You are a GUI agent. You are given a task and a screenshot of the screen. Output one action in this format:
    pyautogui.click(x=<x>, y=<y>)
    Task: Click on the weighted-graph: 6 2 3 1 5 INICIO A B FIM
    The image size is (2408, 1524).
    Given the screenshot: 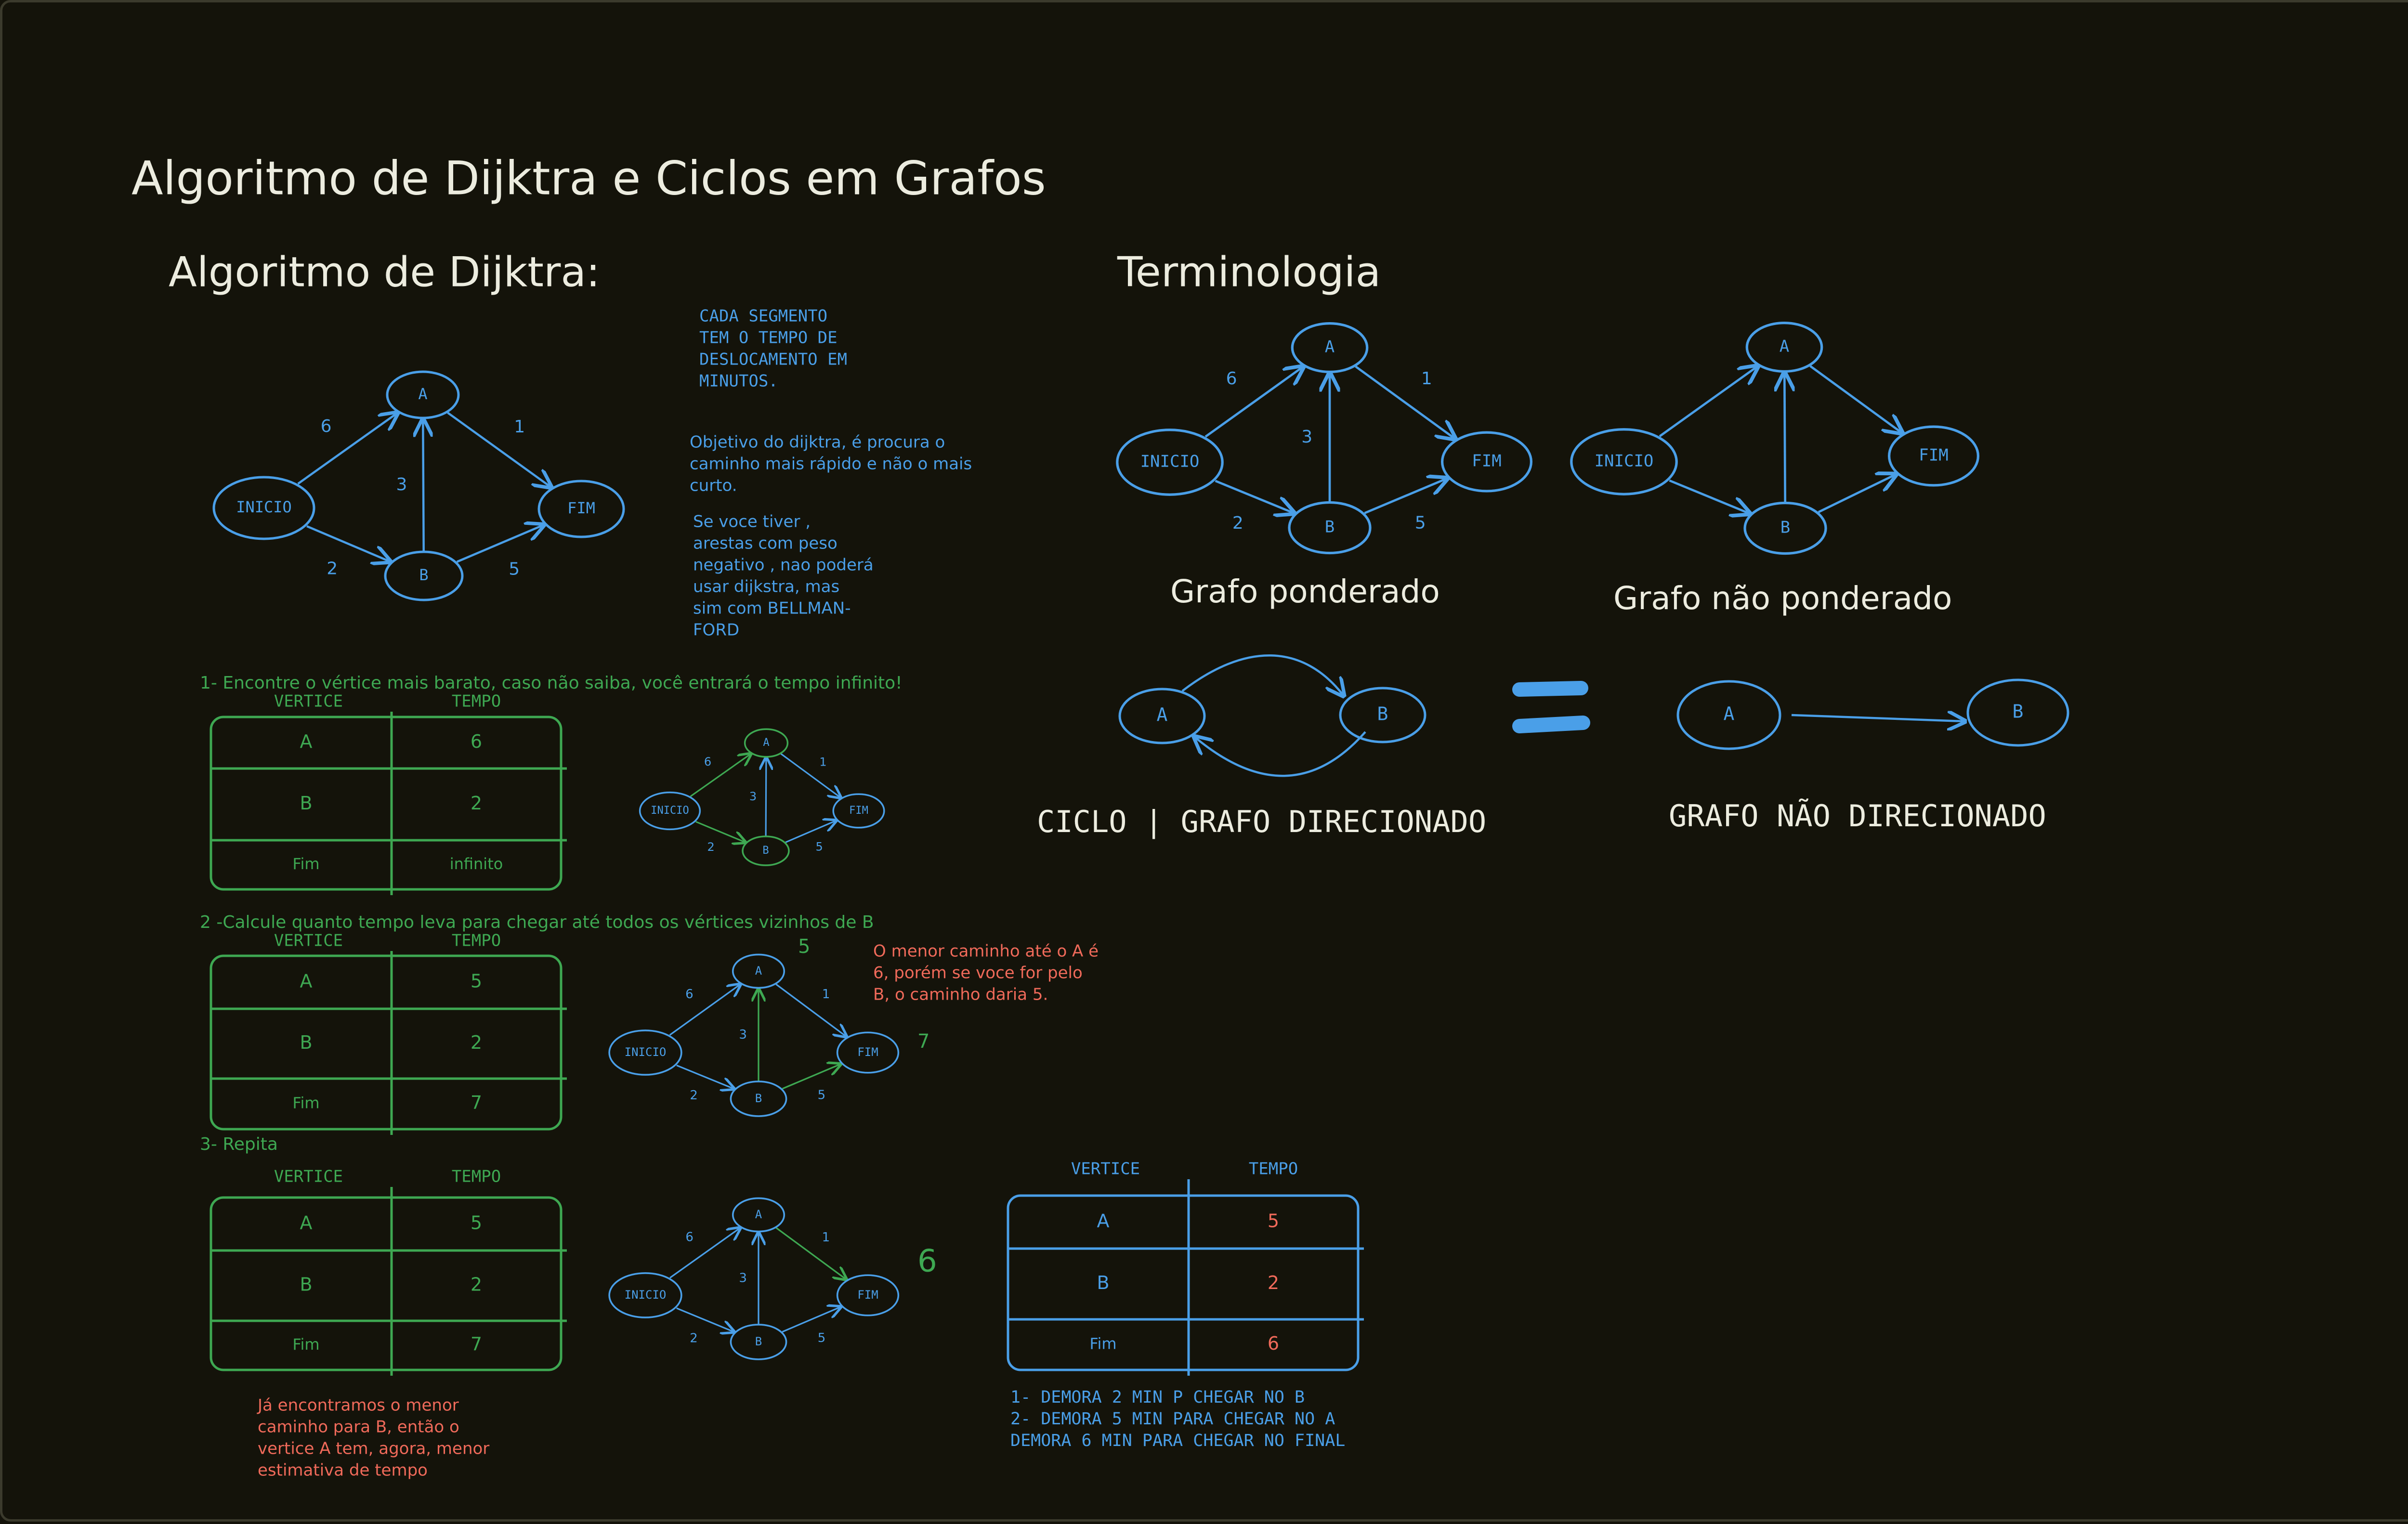 What is the action you would take?
    pyautogui.click(x=1324, y=438)
    